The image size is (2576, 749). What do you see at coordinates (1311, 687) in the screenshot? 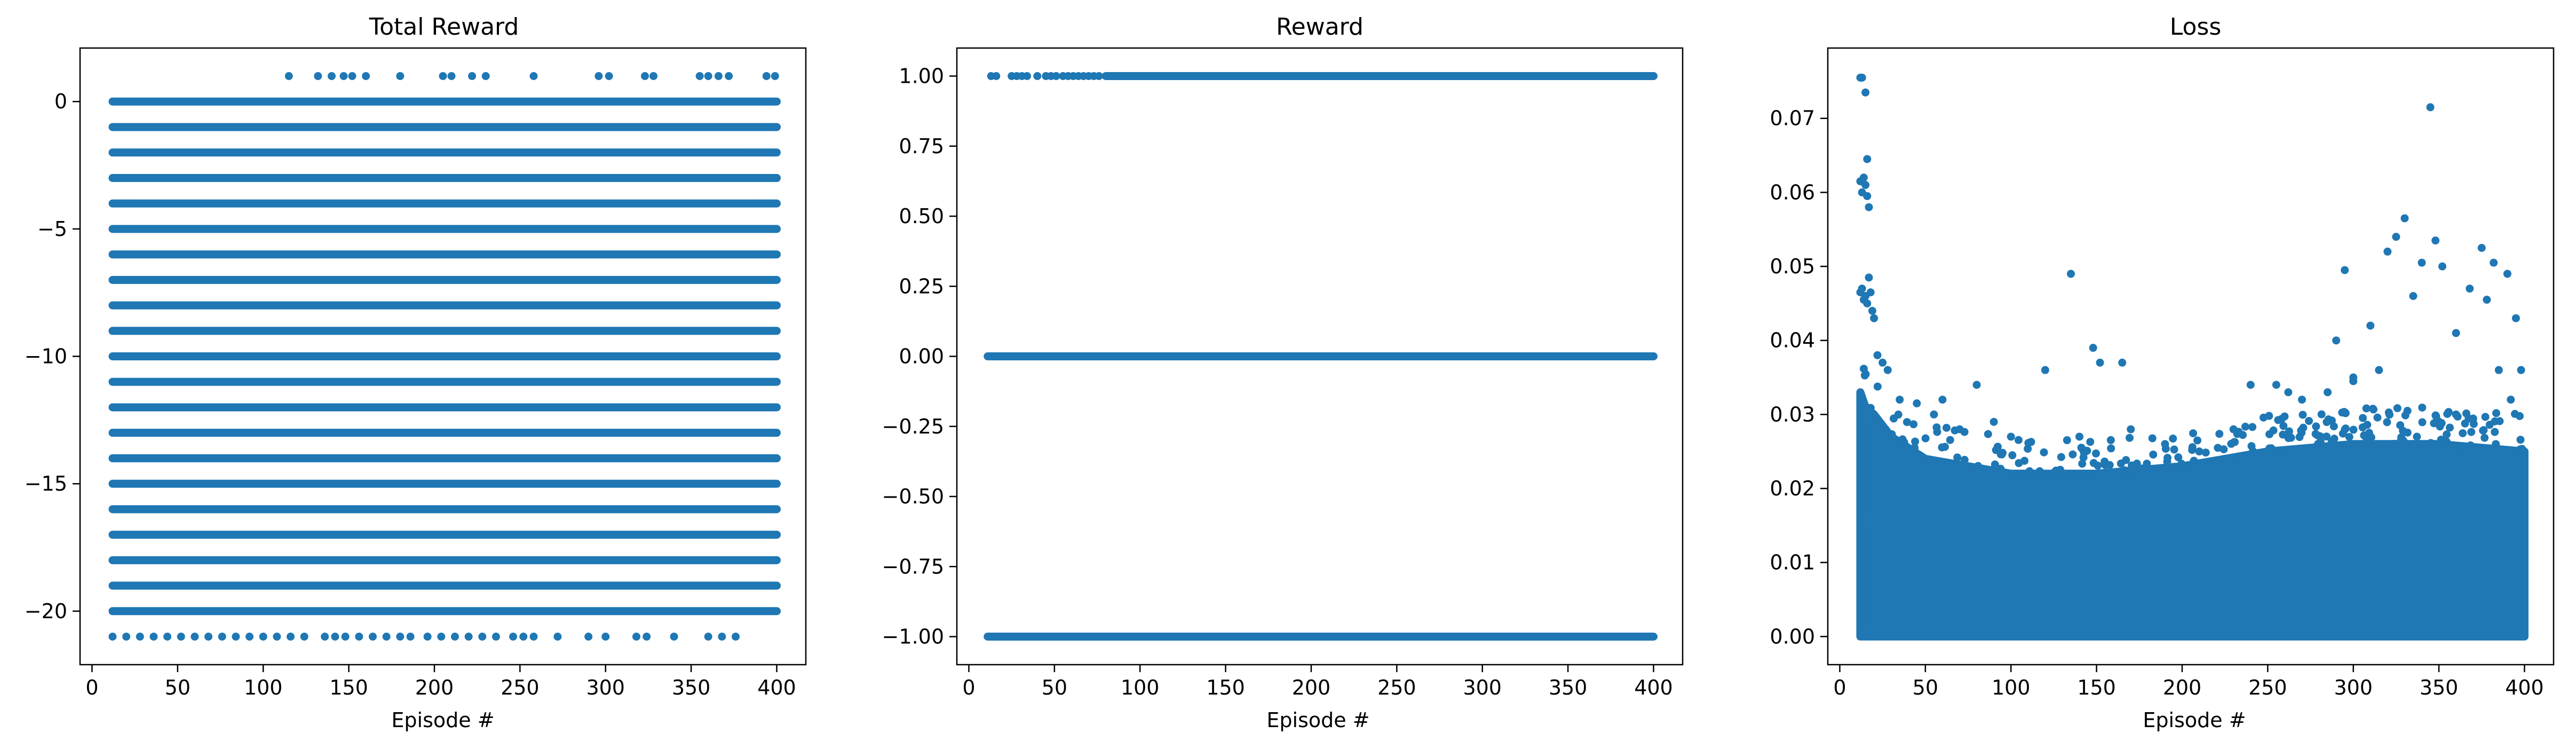
I see `x-tick-label: 200` at bounding box center [1311, 687].